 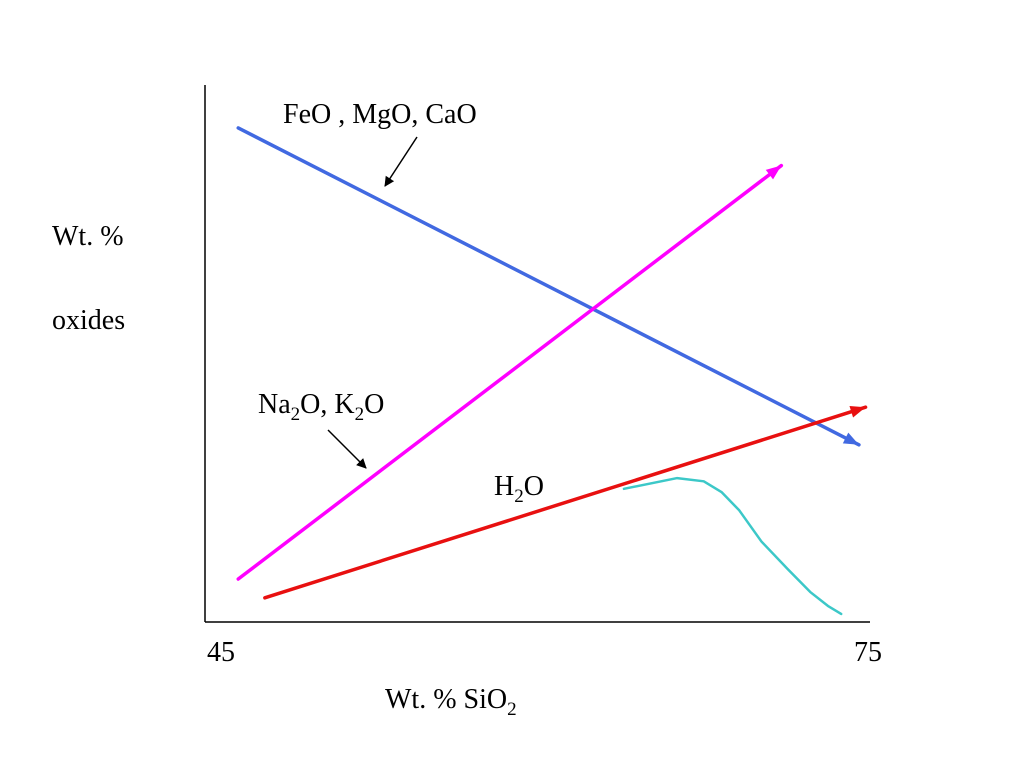 I want to click on annotation-femg: FeO , MgO, CaO, so click(x=380, y=114).